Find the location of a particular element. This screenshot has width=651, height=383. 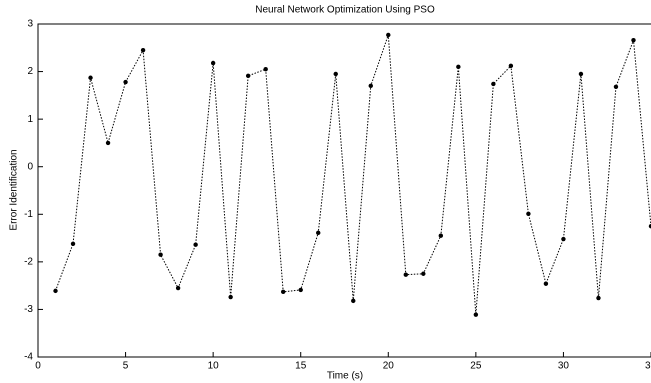

x-tick-label: 3 is located at coordinates (648, 366).